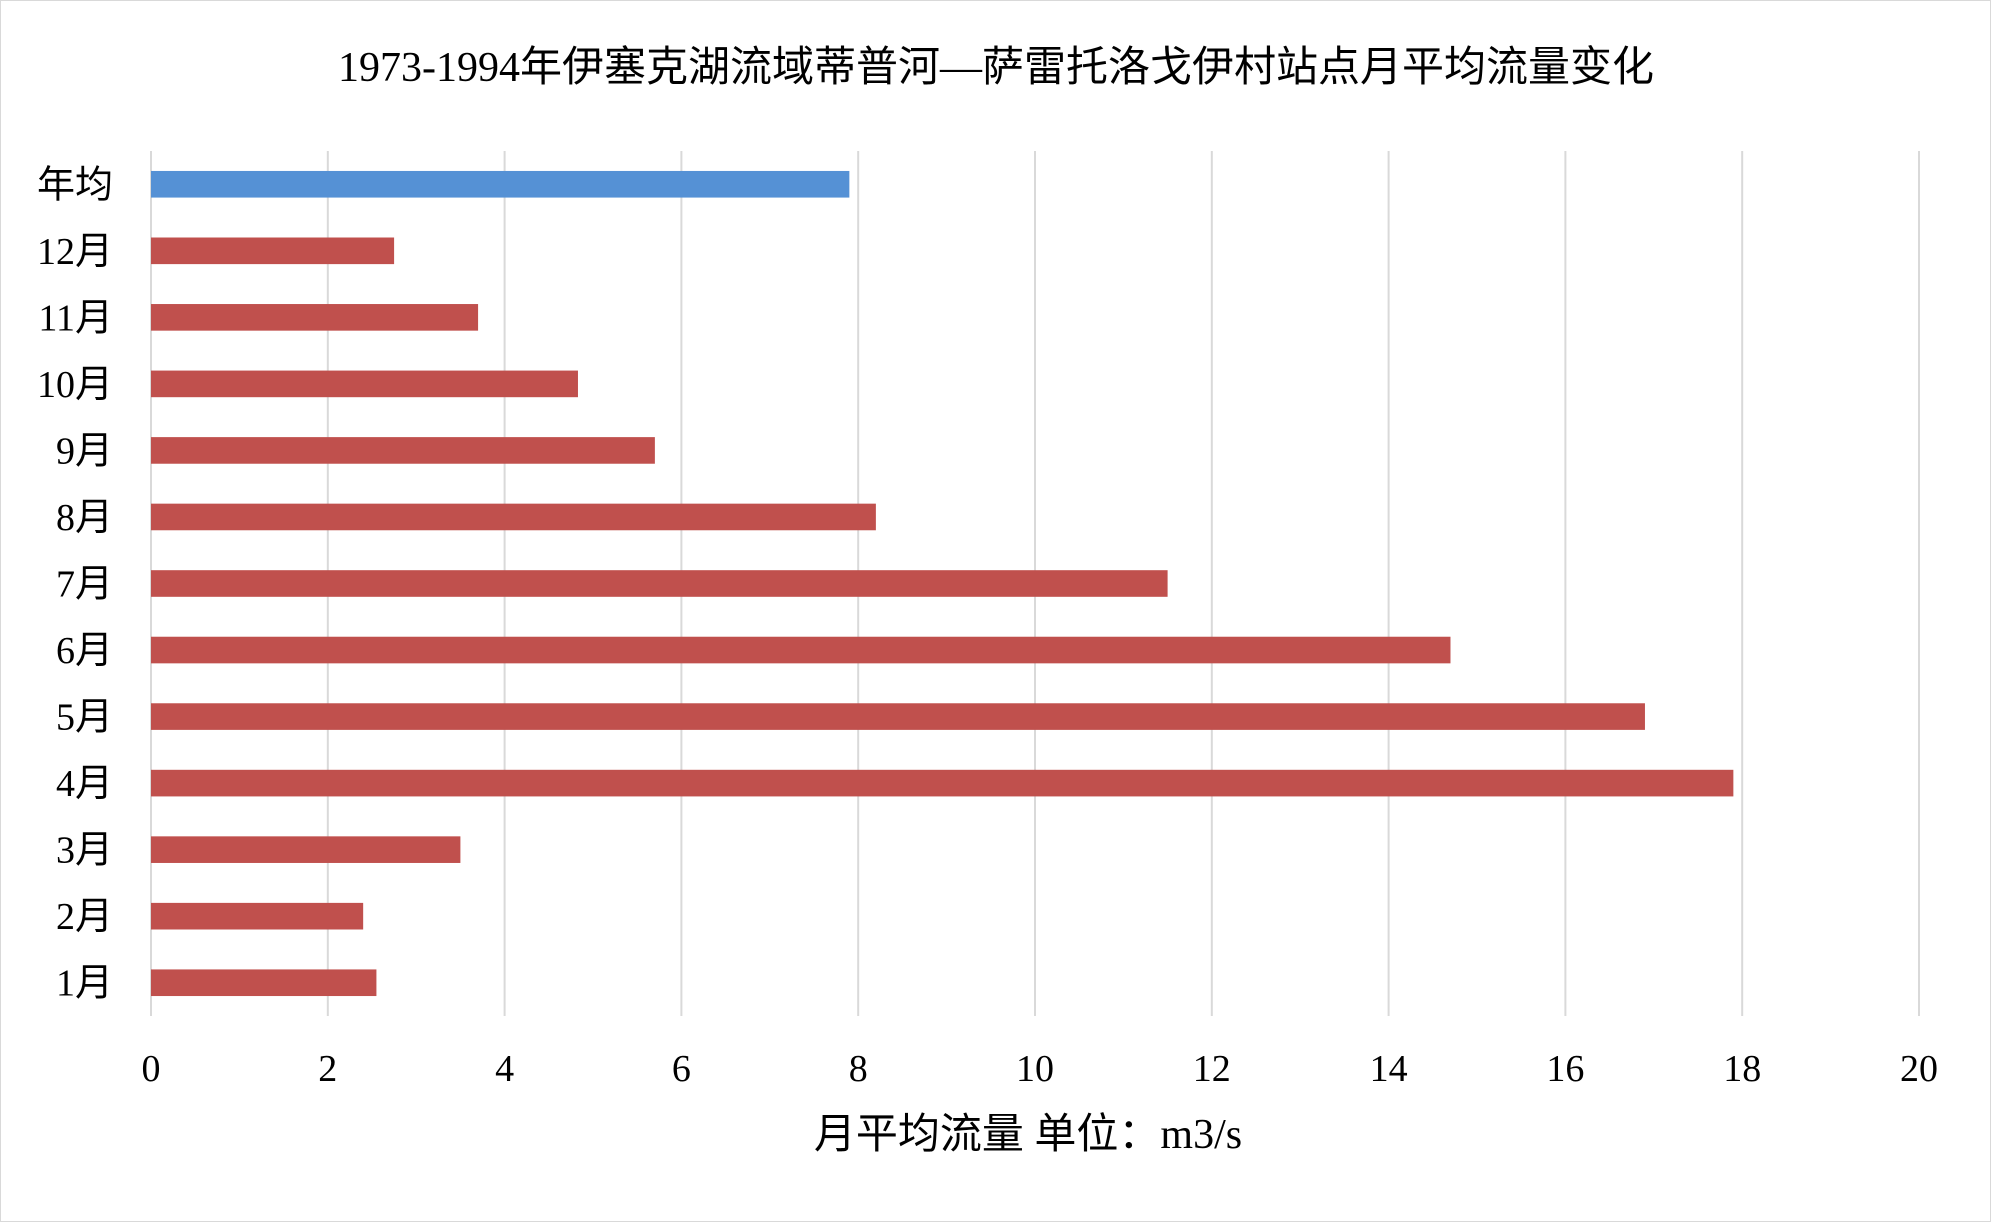  I want to click on category-label: 12月, so click(75, 252).